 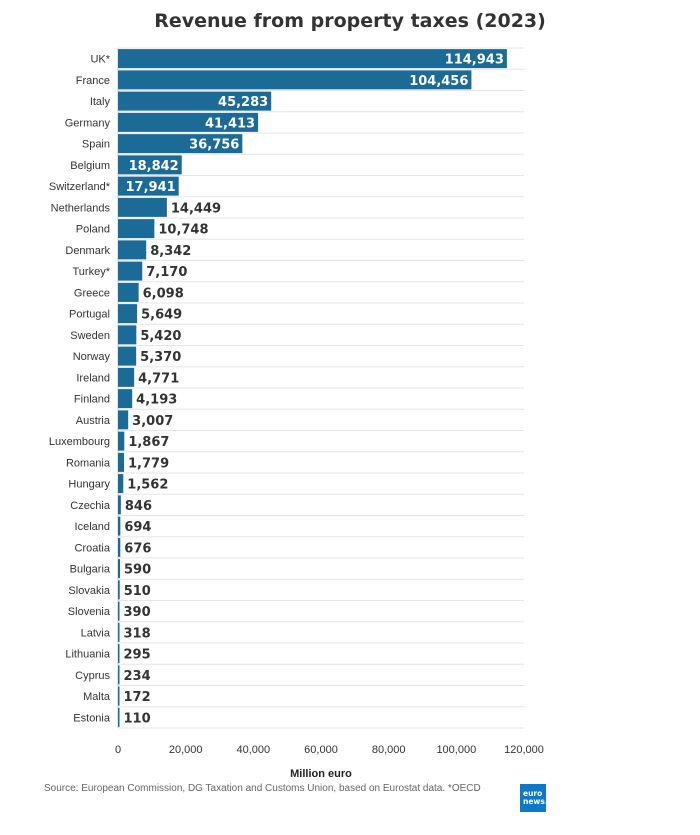 I want to click on value-label: 36,756, so click(x=214, y=145).